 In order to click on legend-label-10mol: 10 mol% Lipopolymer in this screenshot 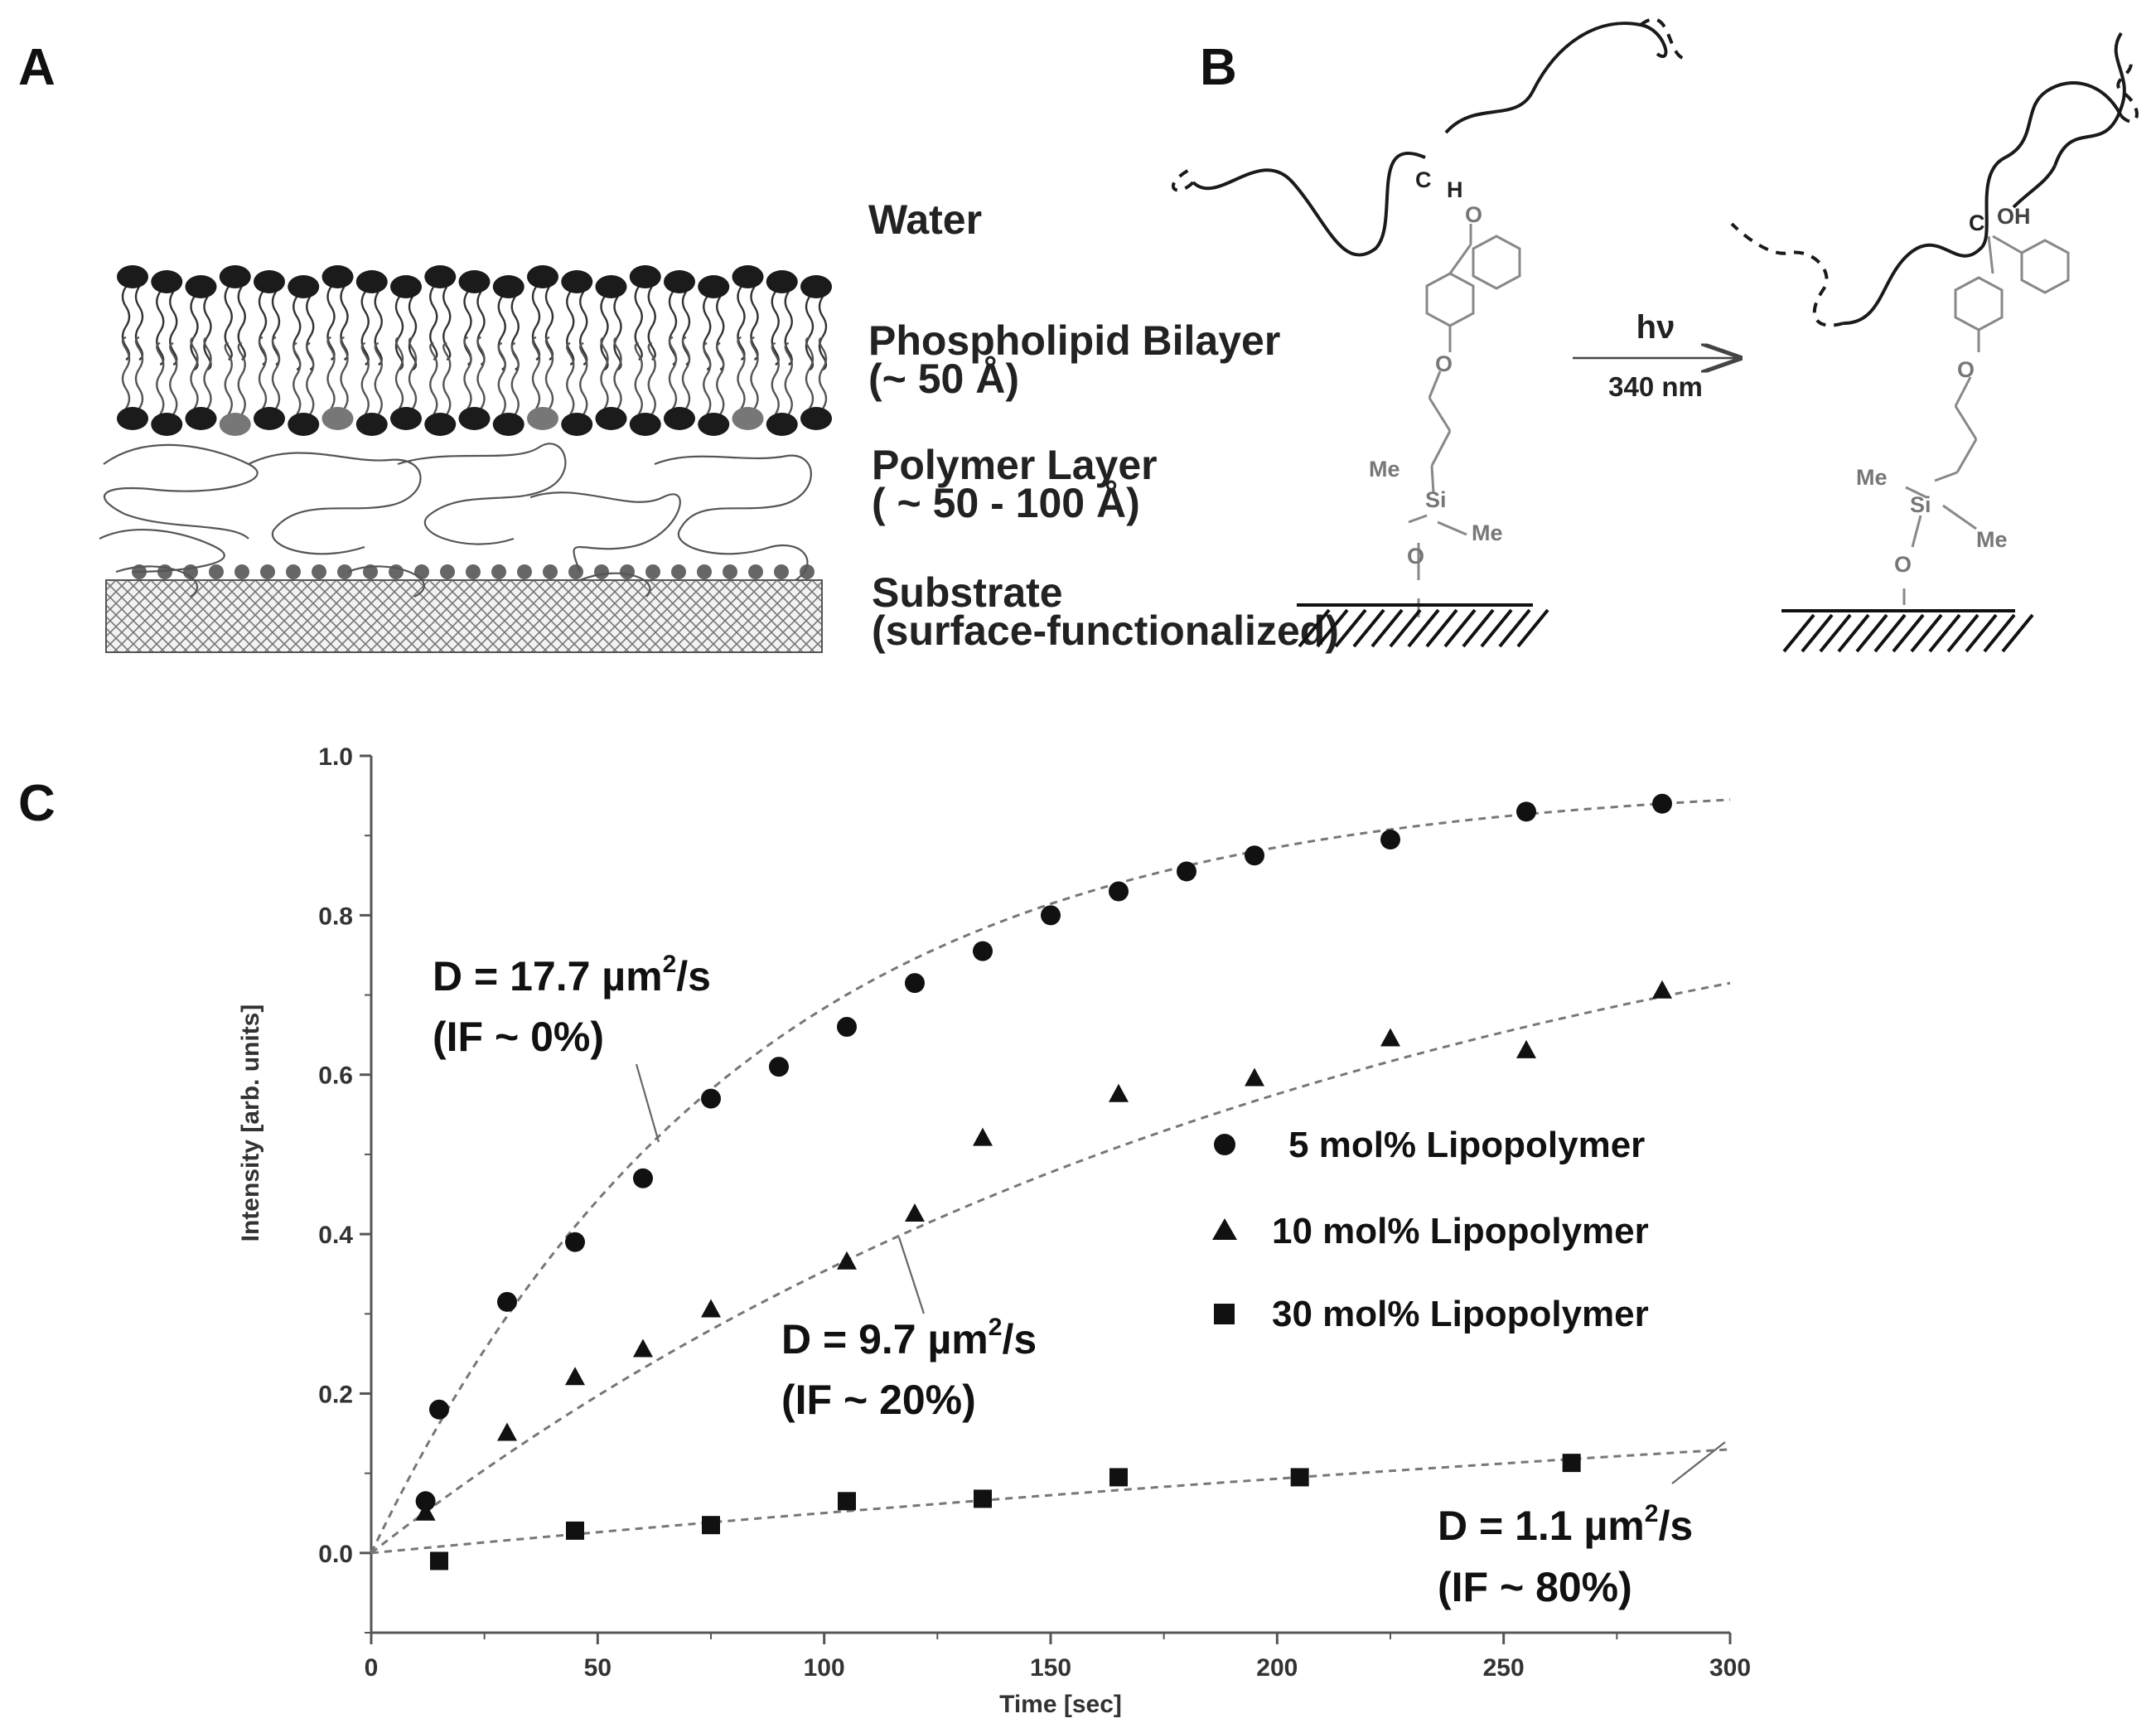, I will do `click(1460, 1231)`.